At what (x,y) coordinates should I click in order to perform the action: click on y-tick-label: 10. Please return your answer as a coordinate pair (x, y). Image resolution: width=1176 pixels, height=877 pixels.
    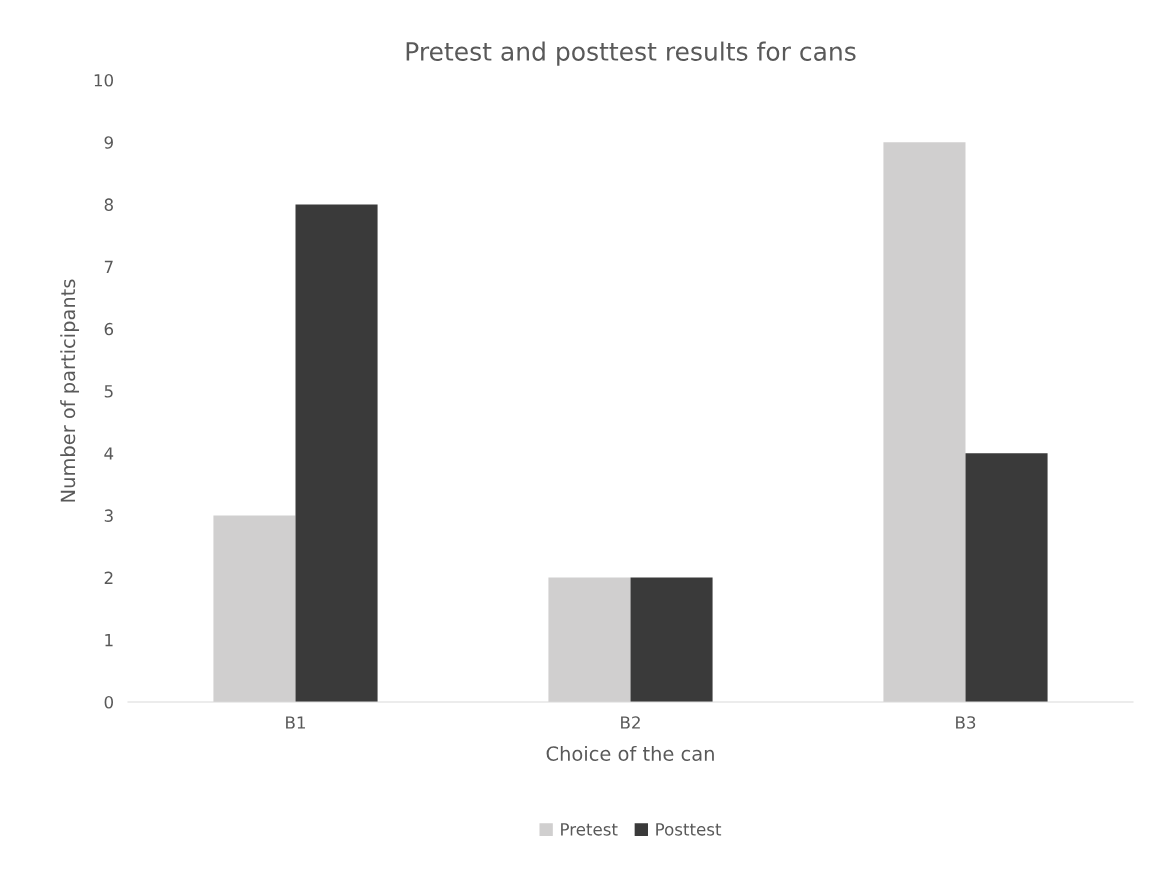
    Looking at the image, I should click on (103, 80).